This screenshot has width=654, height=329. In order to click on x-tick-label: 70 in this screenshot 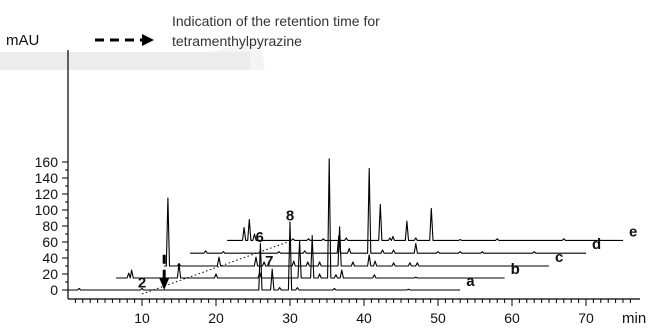, I will do `click(586, 318)`.